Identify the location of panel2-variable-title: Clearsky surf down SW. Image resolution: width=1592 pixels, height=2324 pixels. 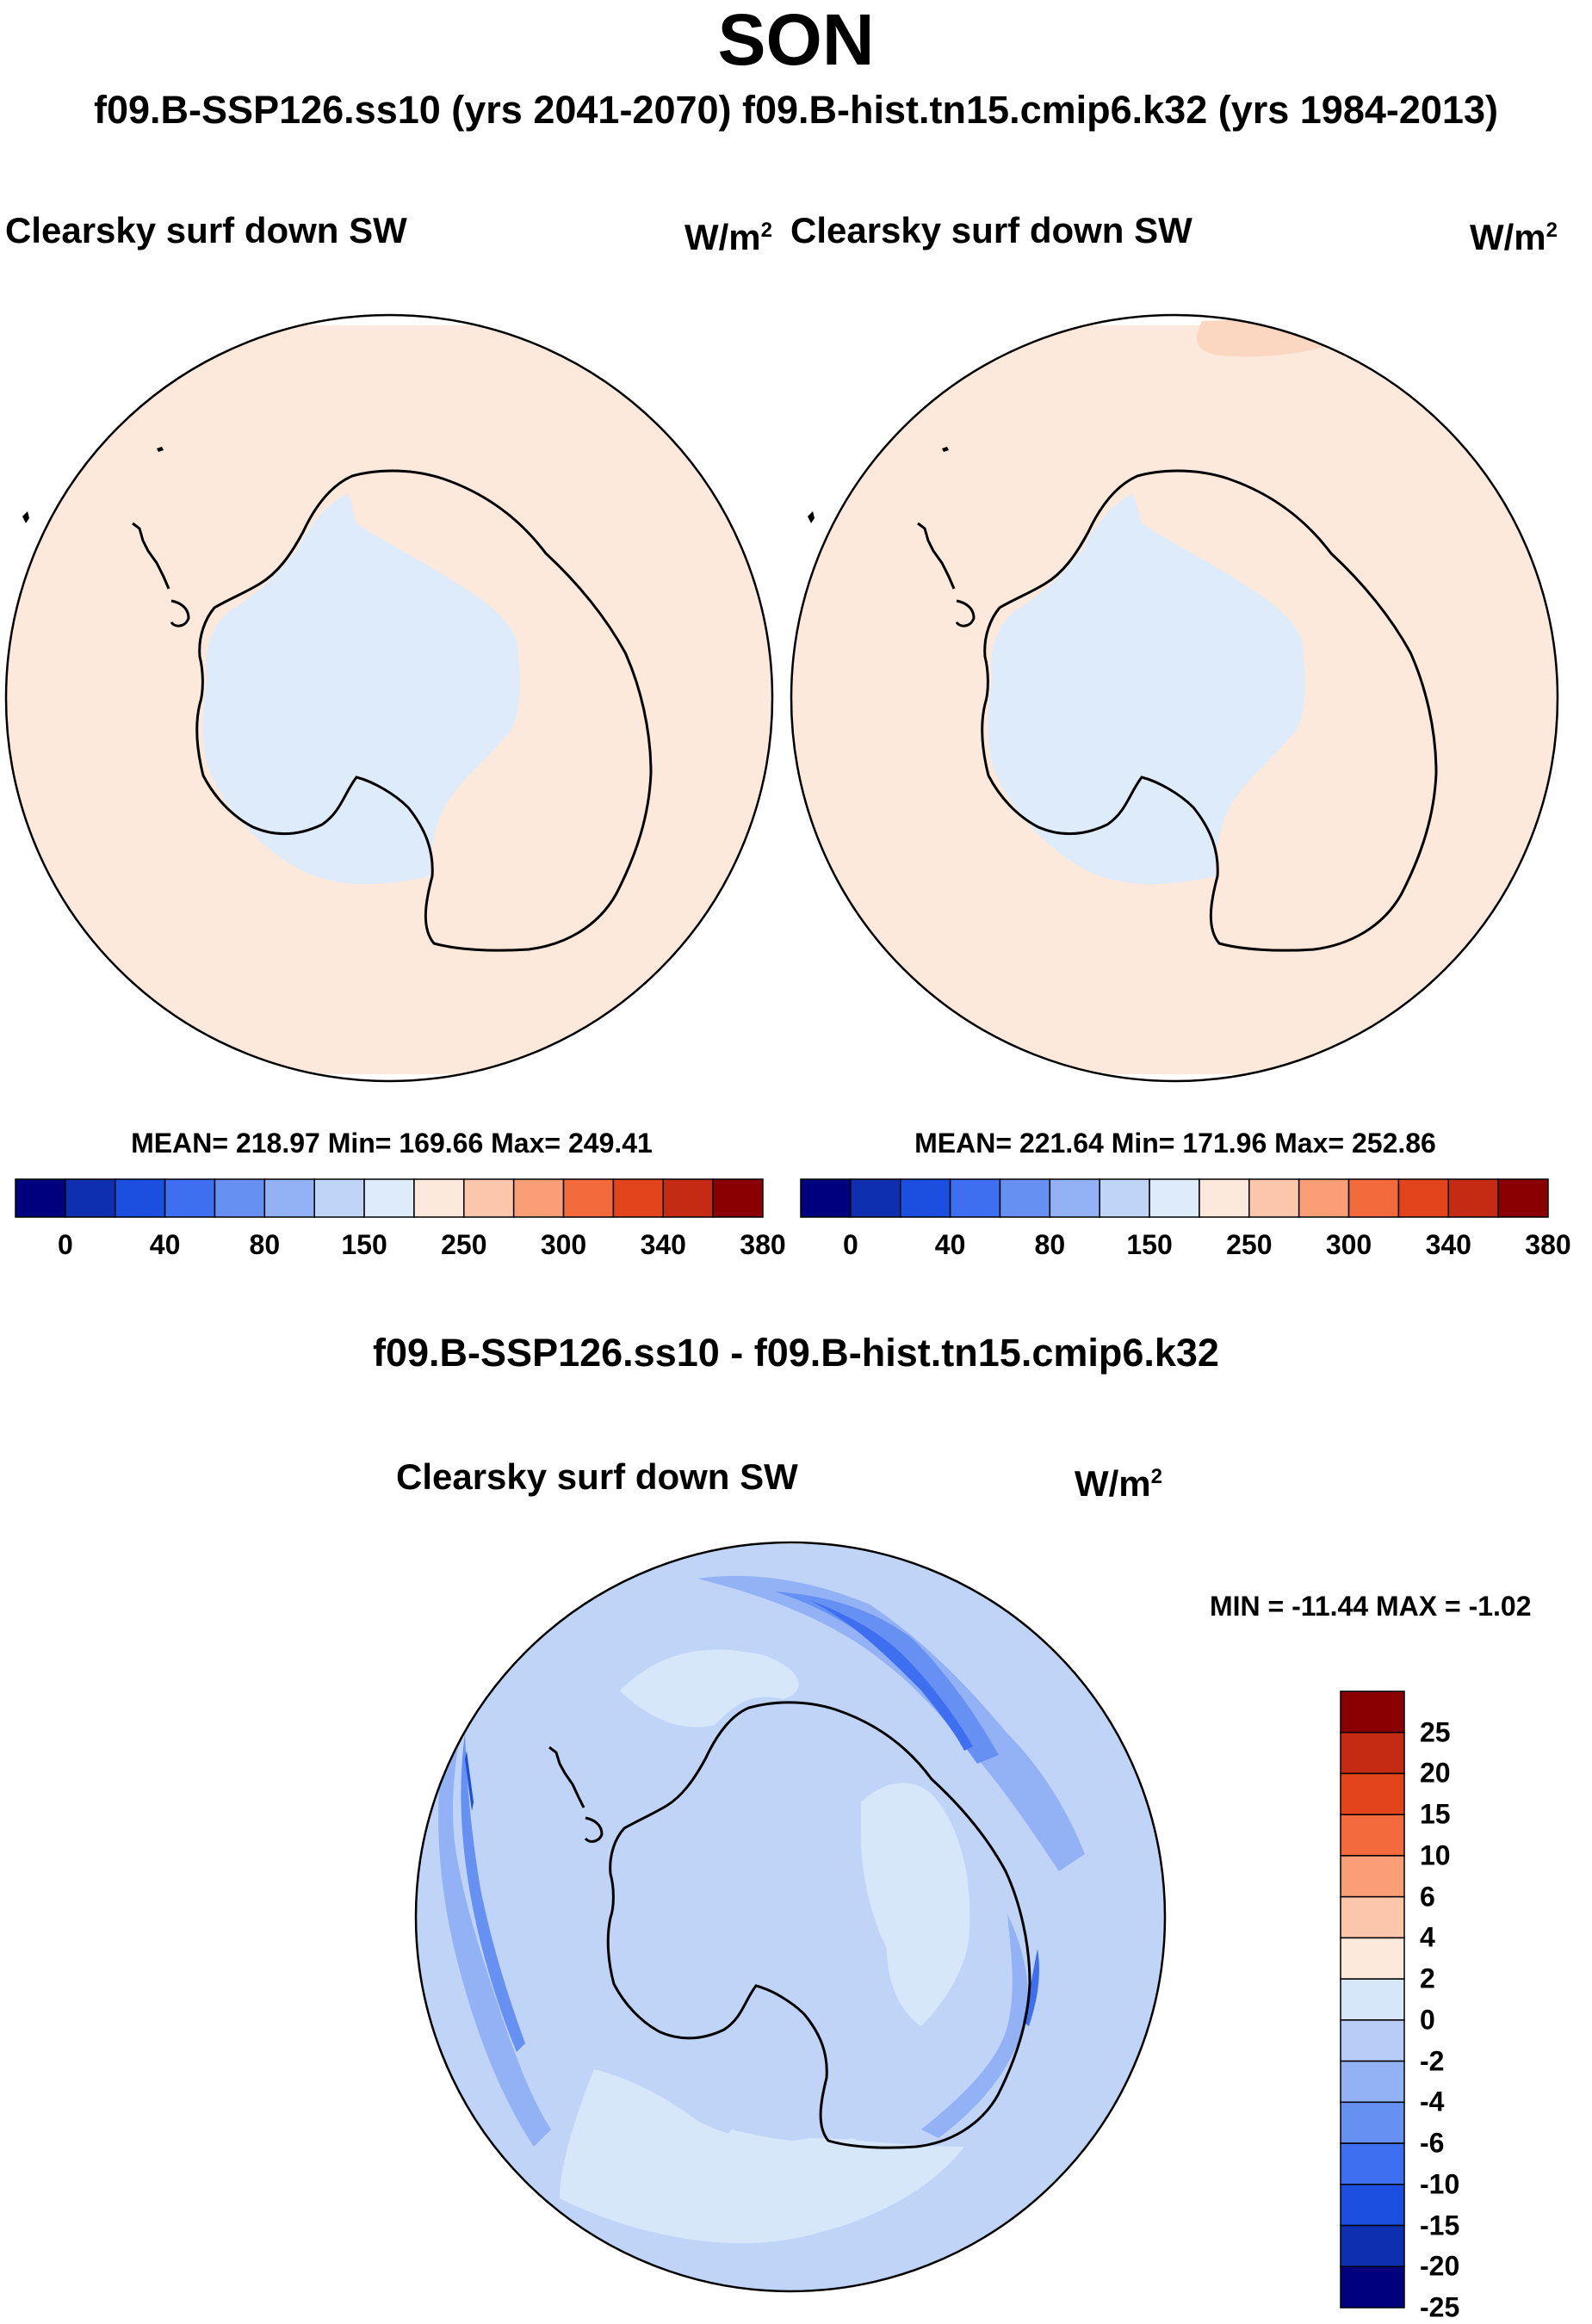
(991, 230).